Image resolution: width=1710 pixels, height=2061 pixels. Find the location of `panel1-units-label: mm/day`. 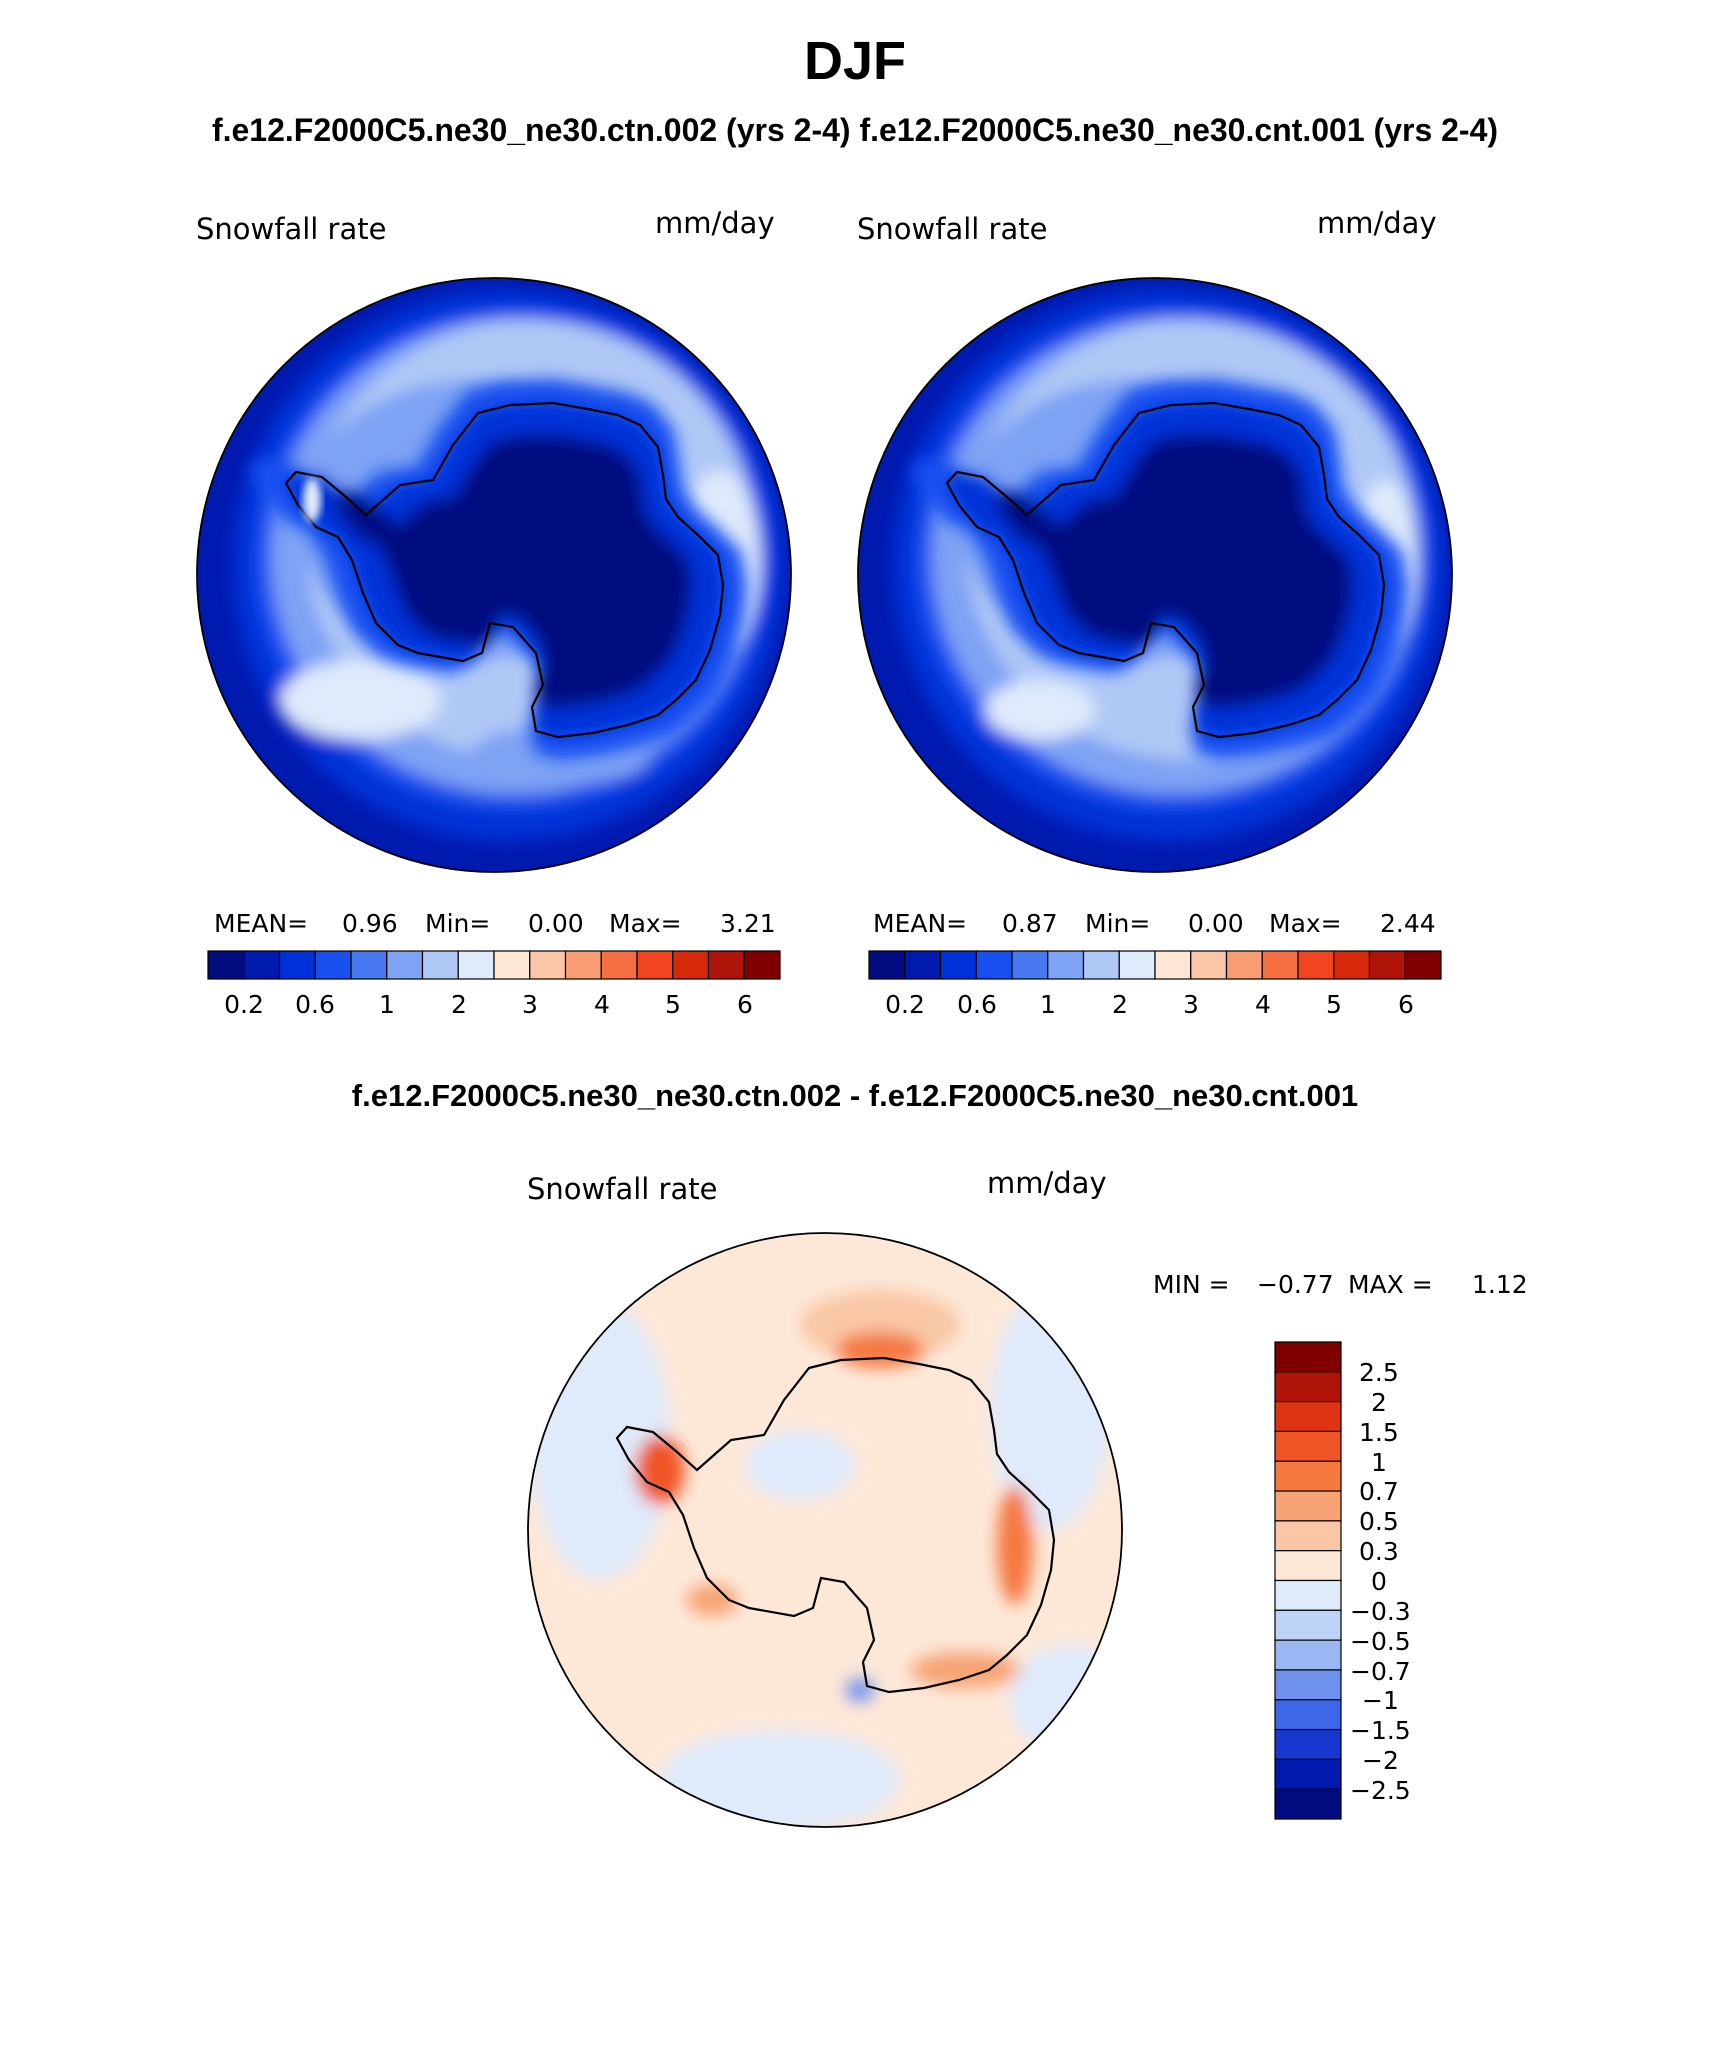

panel1-units-label: mm/day is located at coordinates (715, 223).